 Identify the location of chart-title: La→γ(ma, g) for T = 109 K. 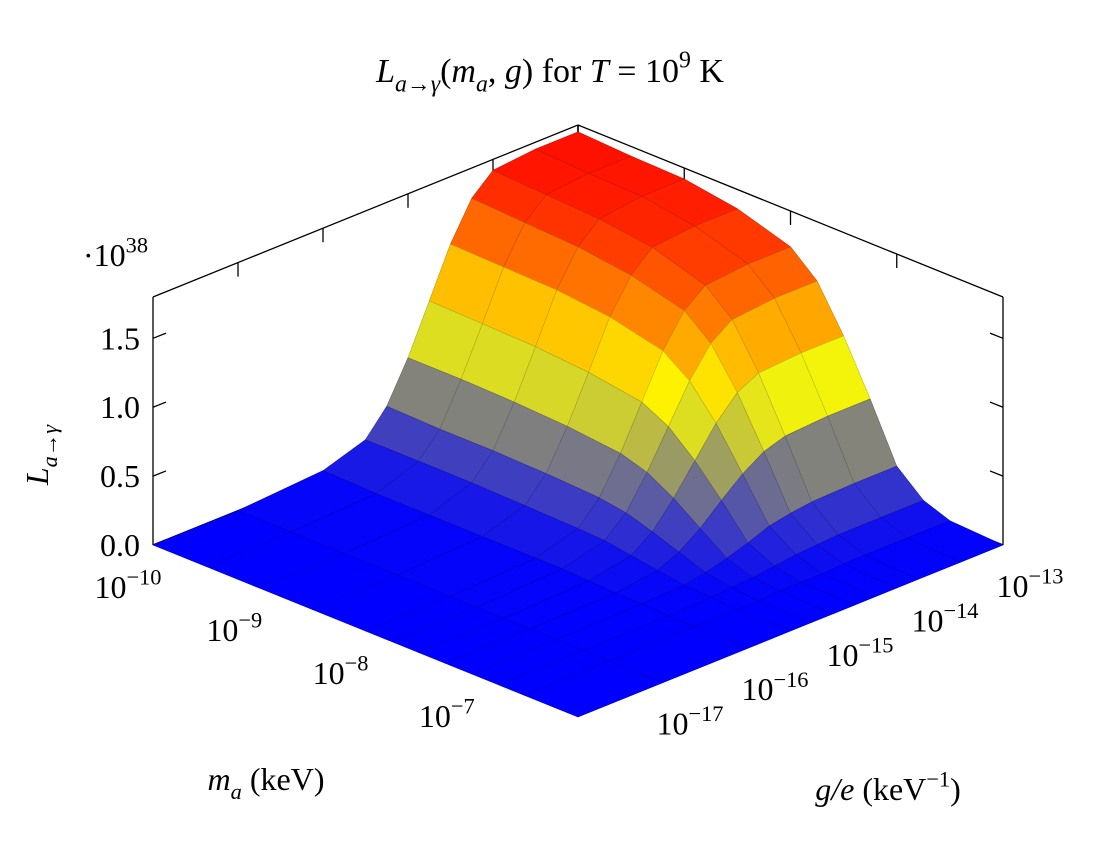
(549, 73).